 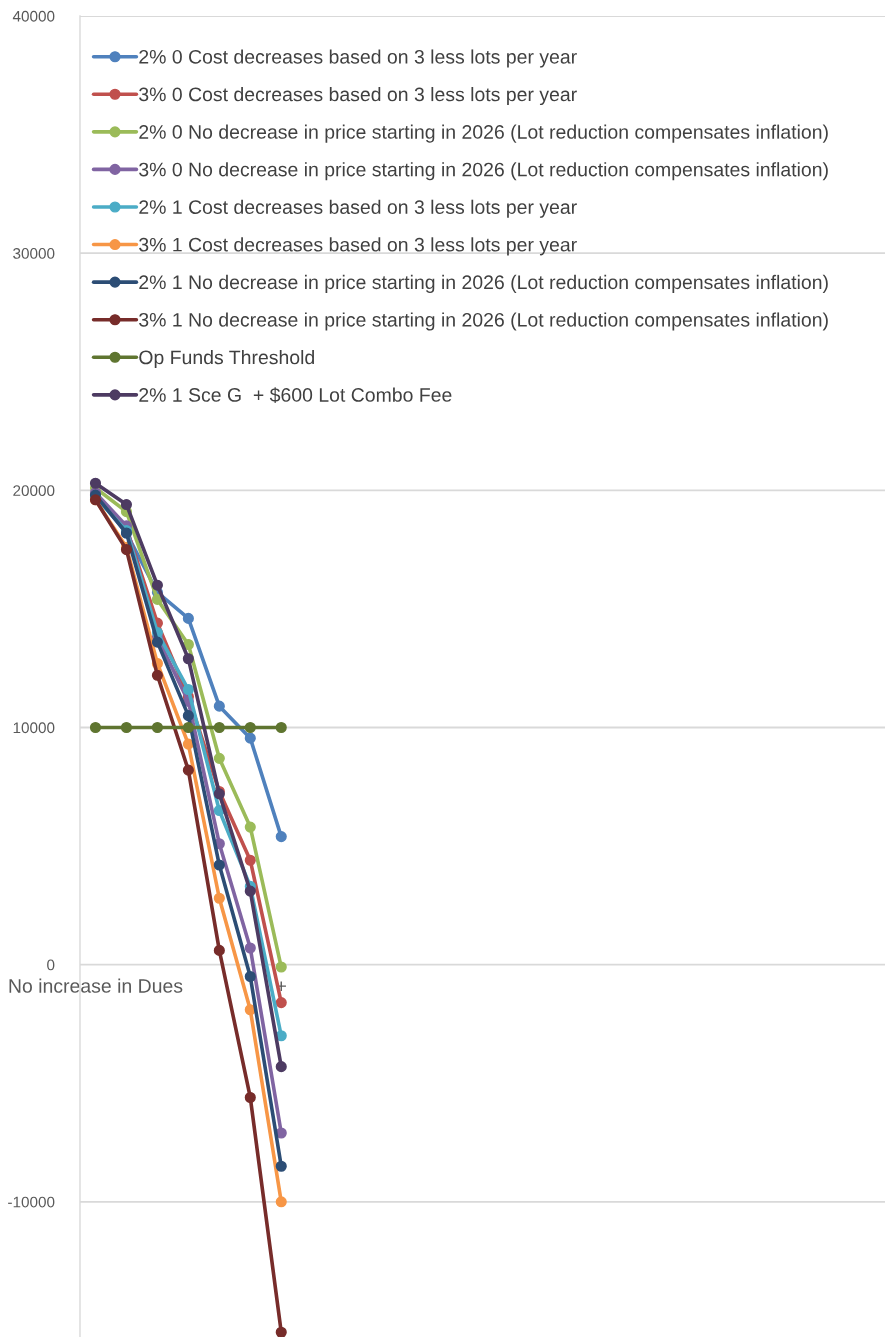 What do you see at coordinates (34, 491) in the screenshot?
I see `y-tick-label: 20000` at bounding box center [34, 491].